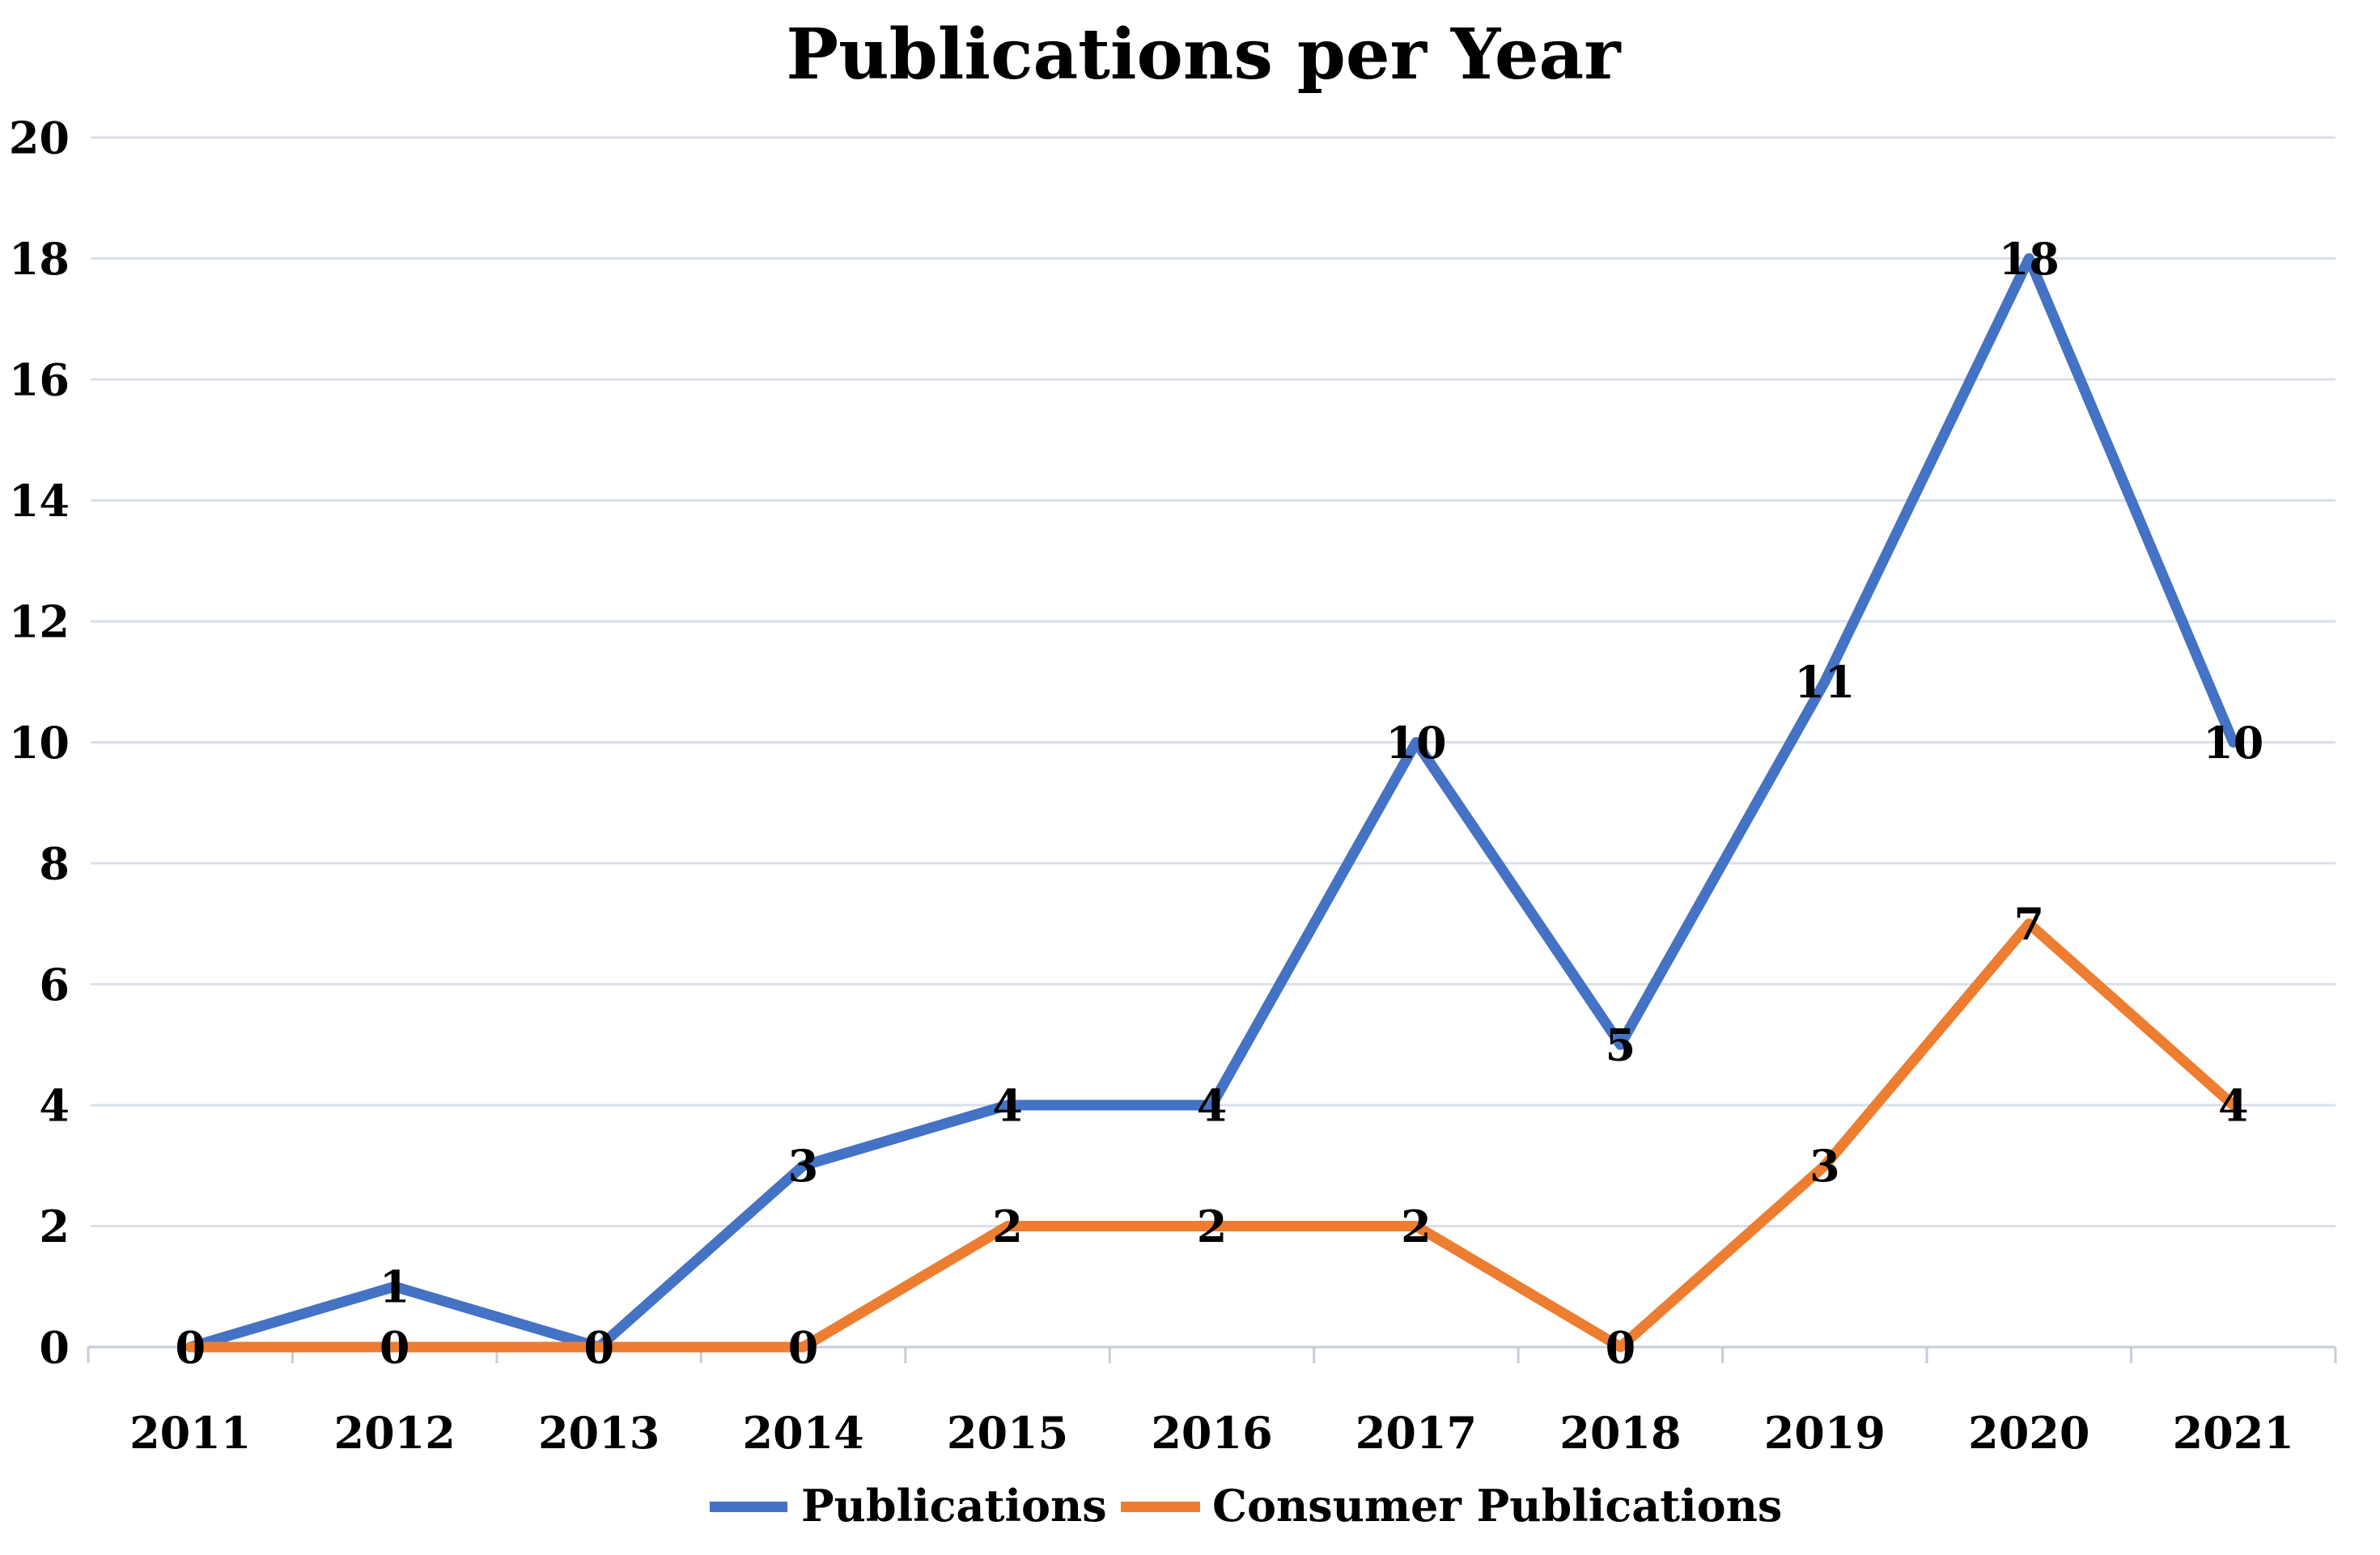  What do you see at coordinates (1204, 54) in the screenshot?
I see `chart-title: Publications per Year` at bounding box center [1204, 54].